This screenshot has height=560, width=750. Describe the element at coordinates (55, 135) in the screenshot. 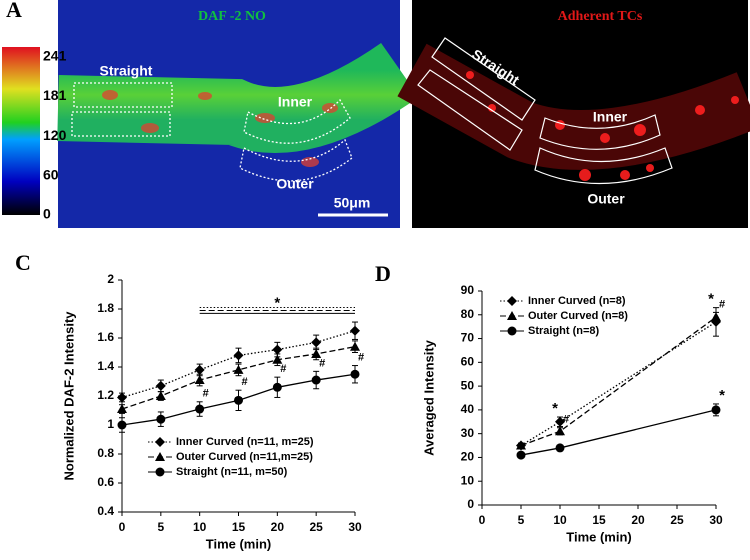

I see `colorbar-tick-label: 120` at that location.